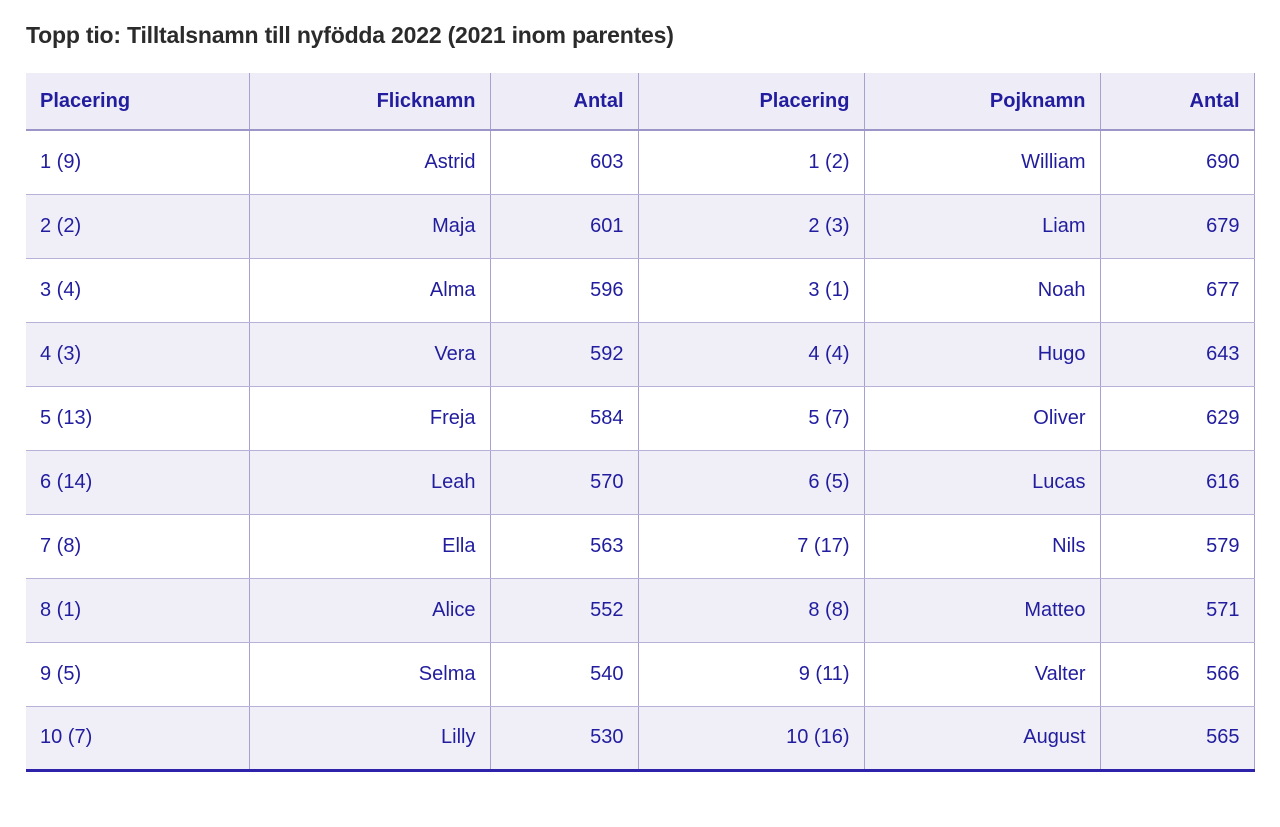  What do you see at coordinates (1177, 290) in the screenshot?
I see `cell-antal-boys: 677` at bounding box center [1177, 290].